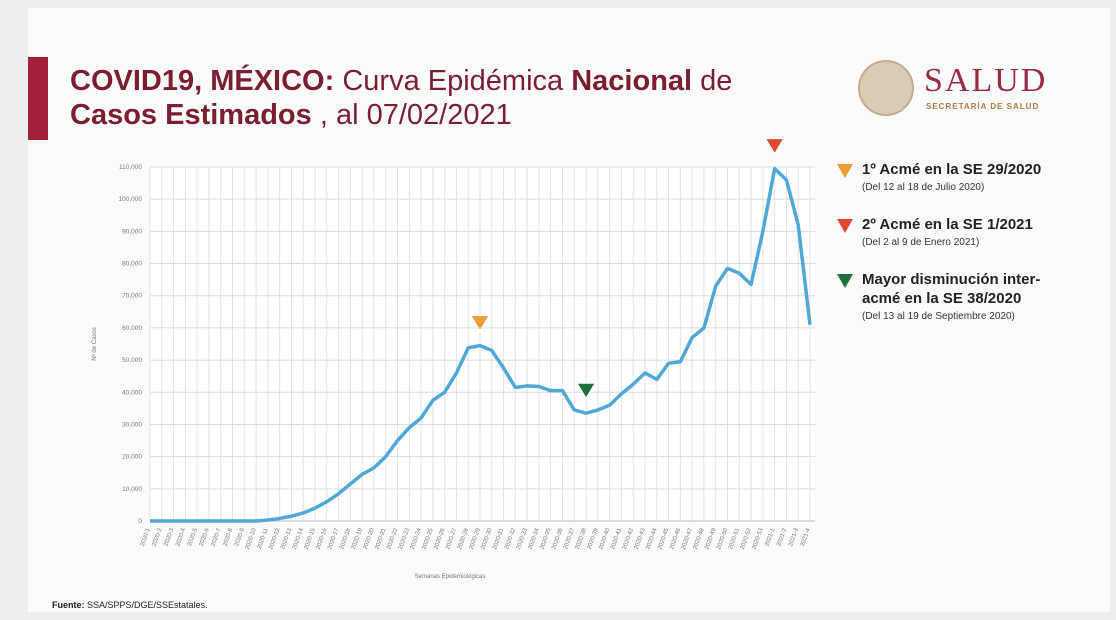 This screenshot has height=620, width=1116. Describe the element at coordinates (130, 167) in the screenshot. I see `y-tick-label: 110,000` at that location.